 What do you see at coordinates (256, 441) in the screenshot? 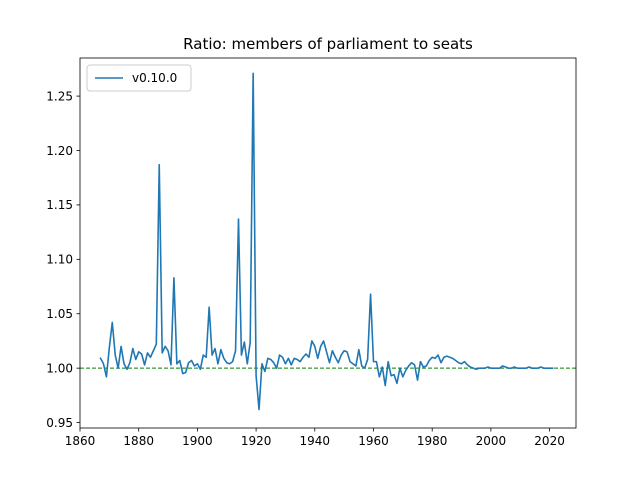
I see `x-tick-label: 1920` at bounding box center [256, 441].